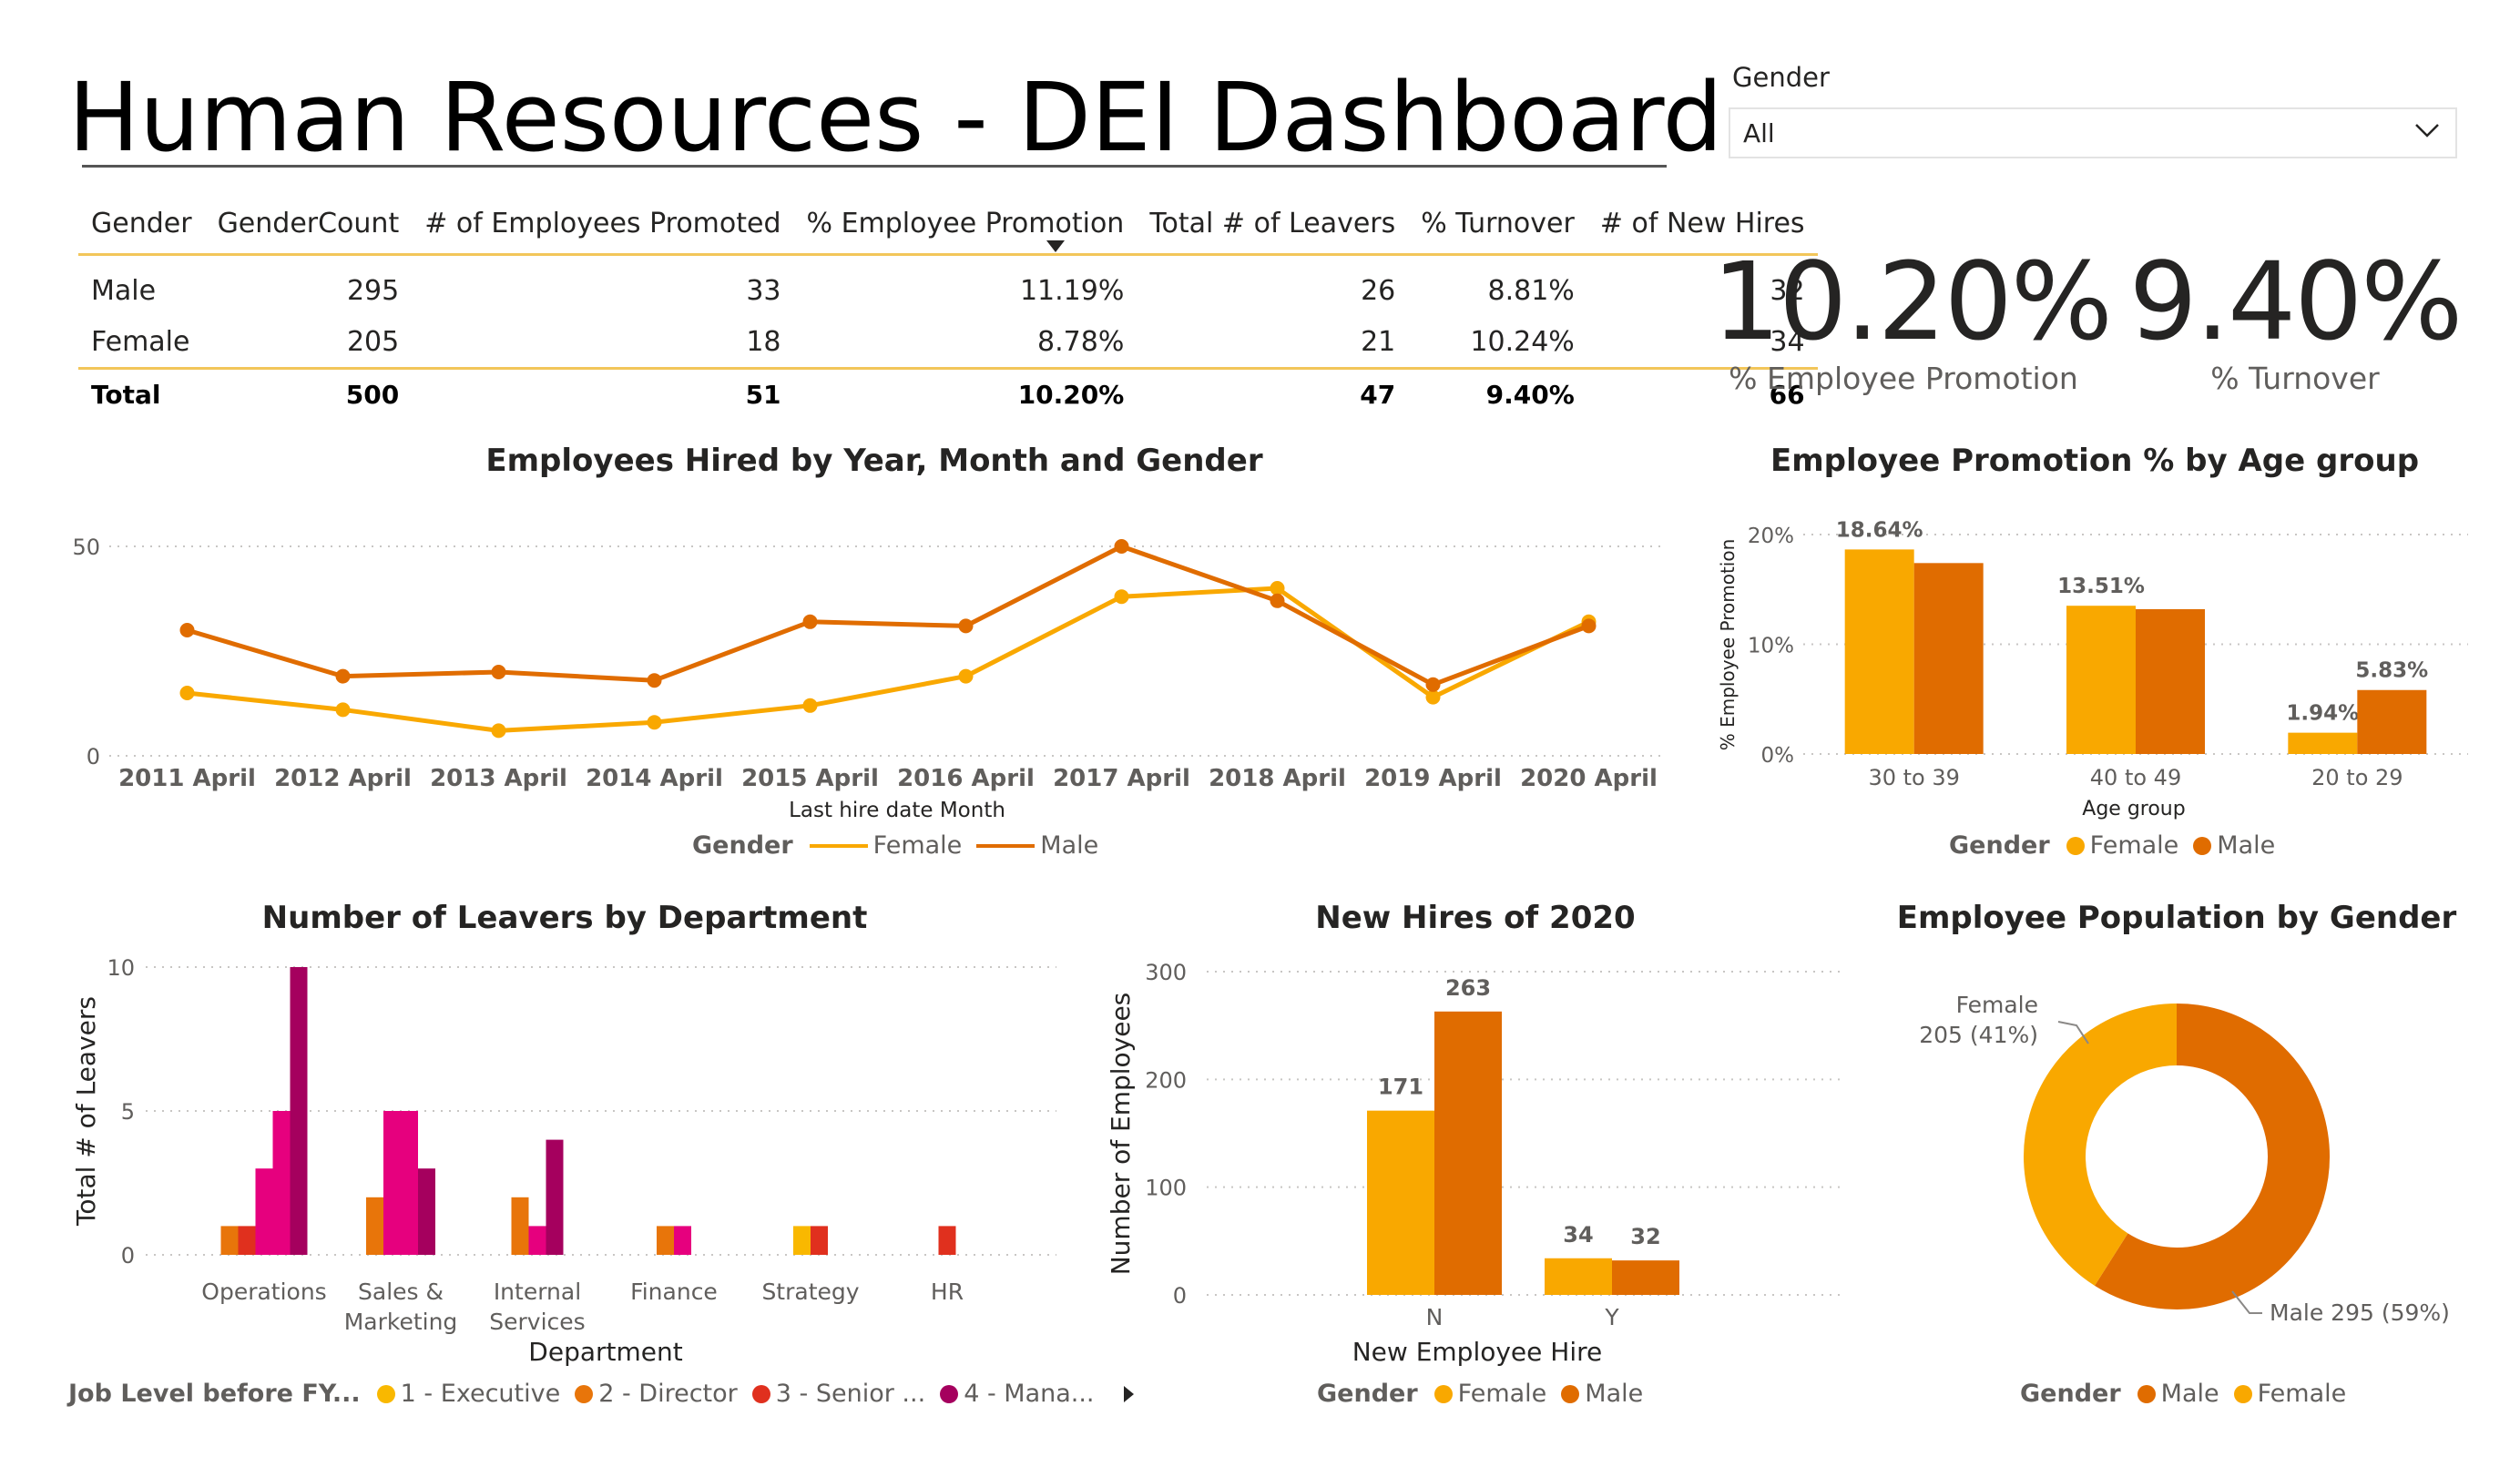 This screenshot has width=2520, height=1457. I want to click on column-header: Gender, so click(142, 223).